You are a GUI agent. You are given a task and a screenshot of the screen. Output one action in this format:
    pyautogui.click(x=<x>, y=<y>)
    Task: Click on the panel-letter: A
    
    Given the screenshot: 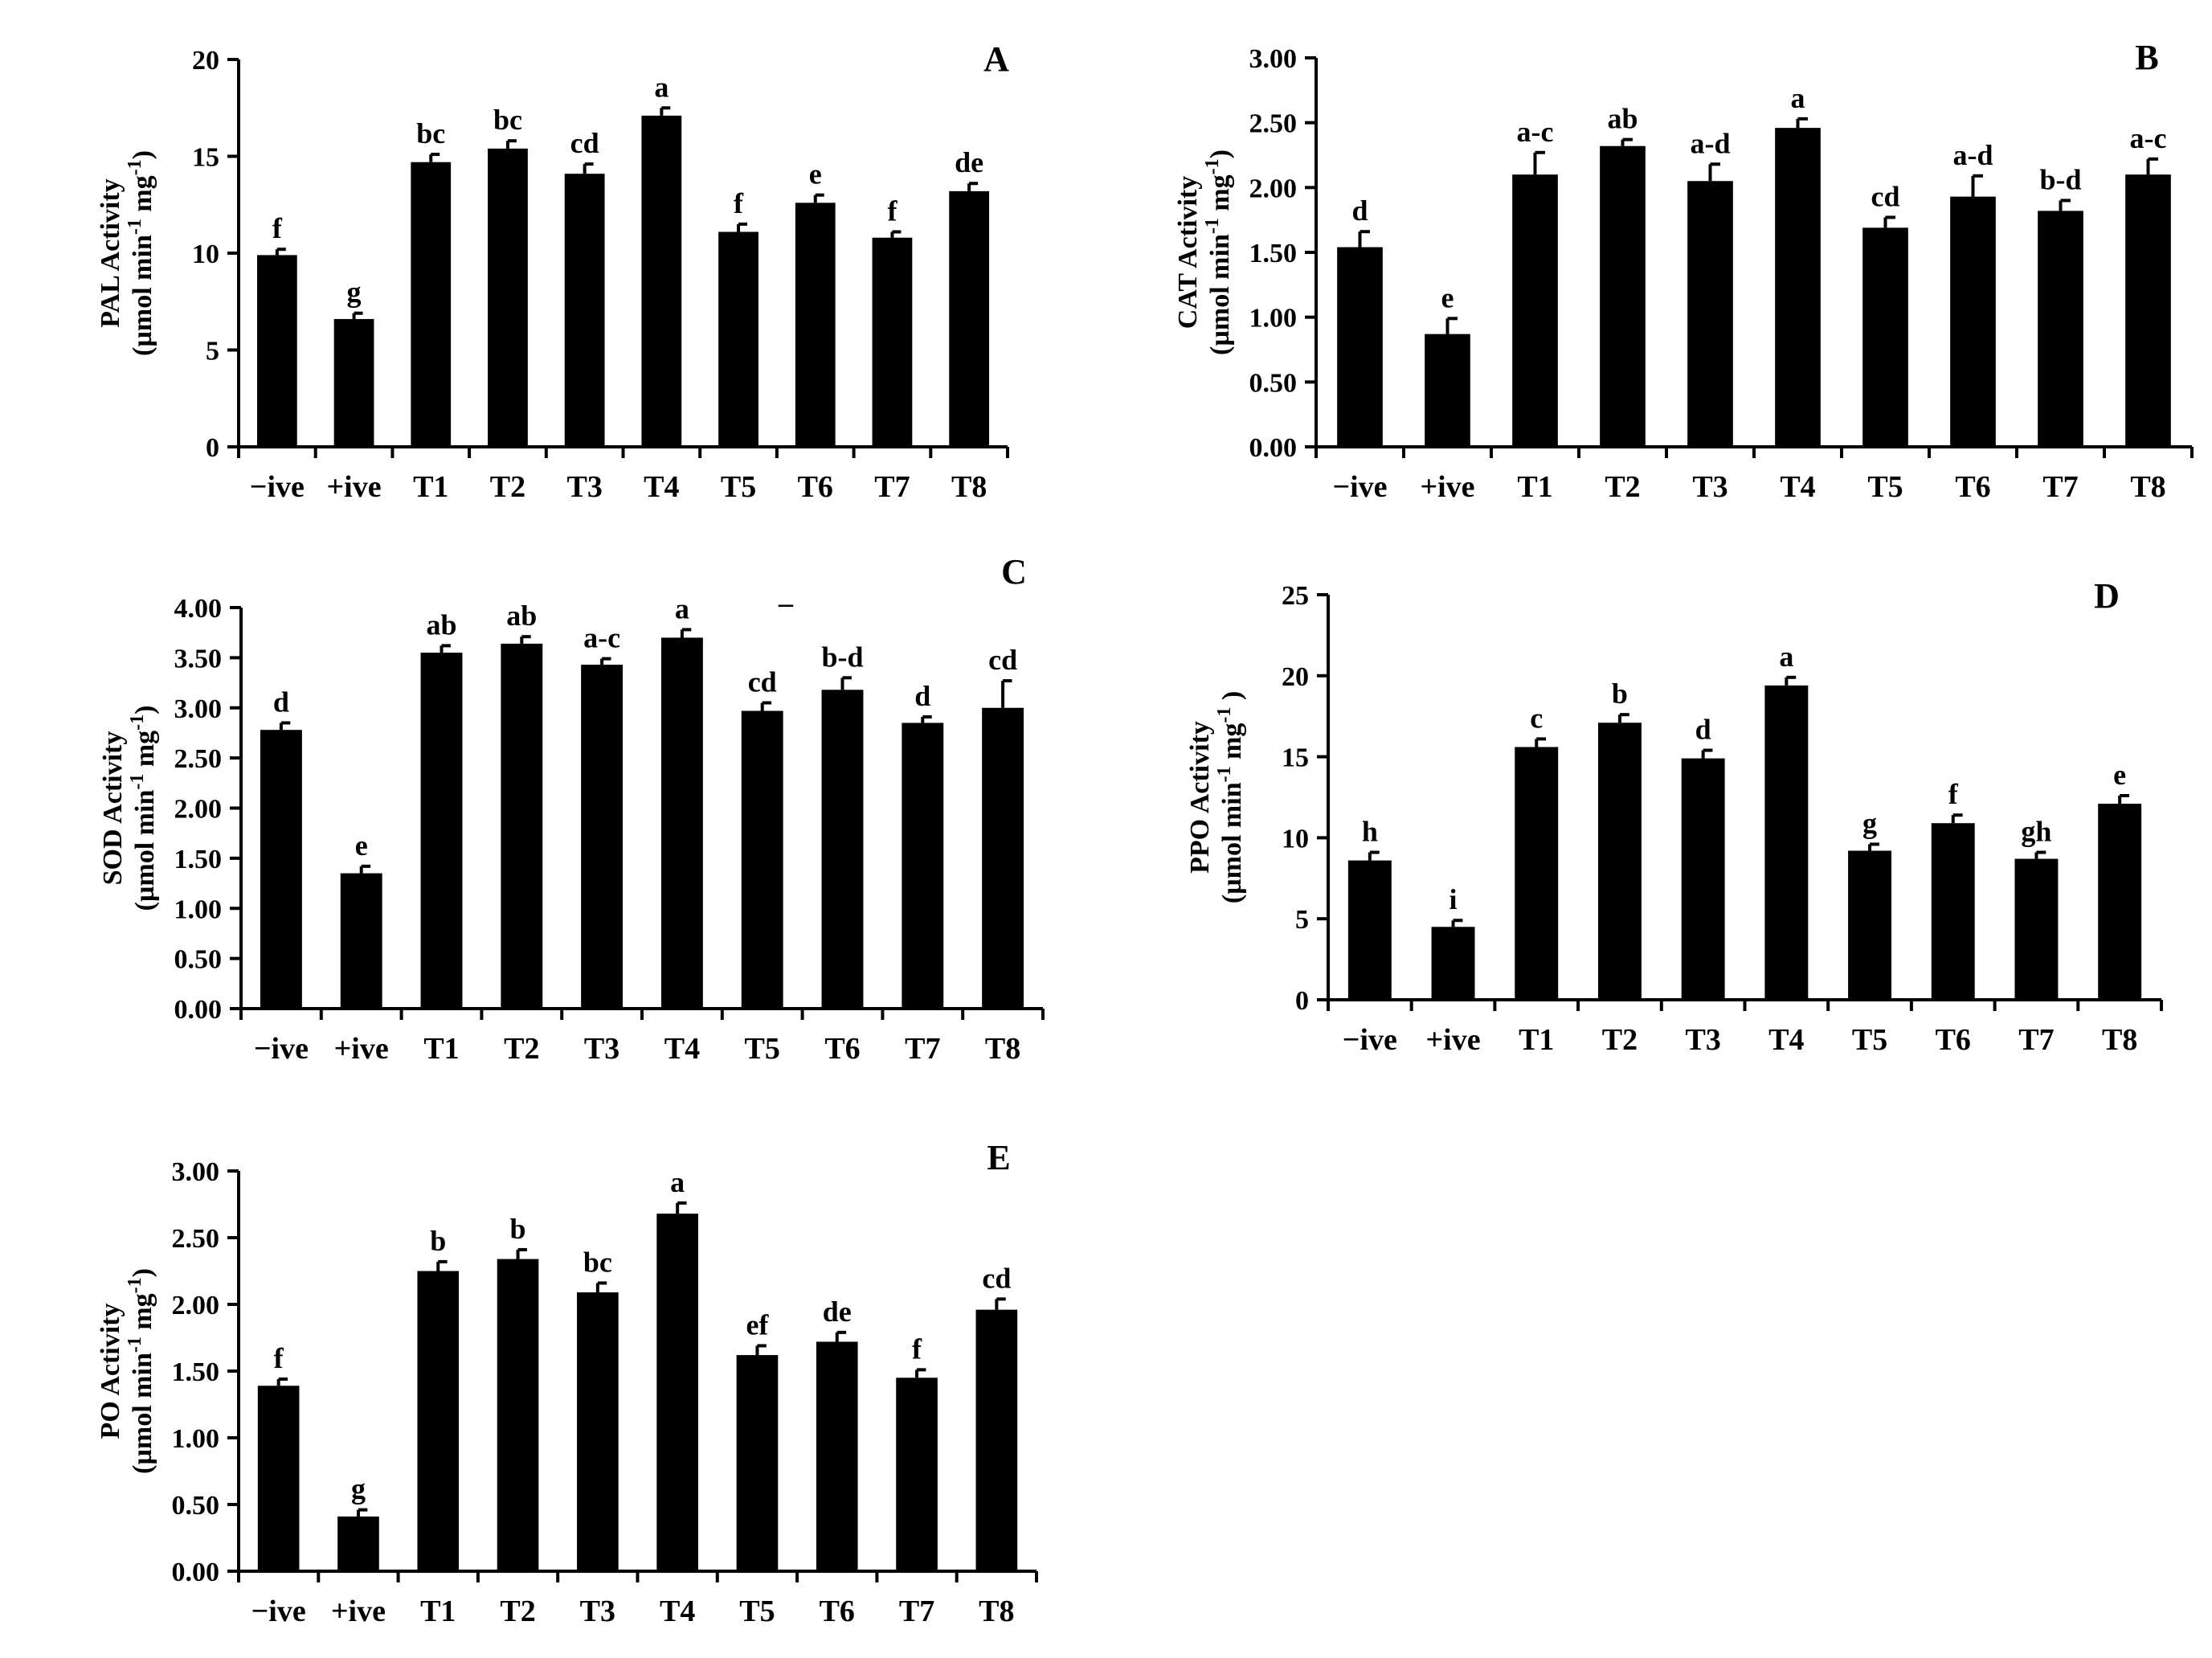 What is the action you would take?
    pyautogui.click(x=996, y=59)
    